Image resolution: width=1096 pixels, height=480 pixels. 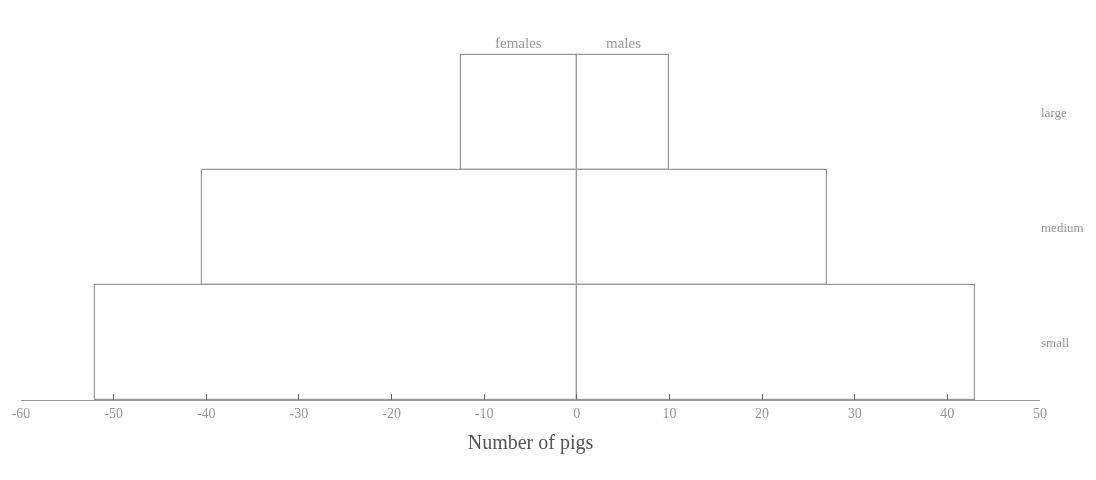 What do you see at coordinates (624, 43) in the screenshot?
I see `series-label: males` at bounding box center [624, 43].